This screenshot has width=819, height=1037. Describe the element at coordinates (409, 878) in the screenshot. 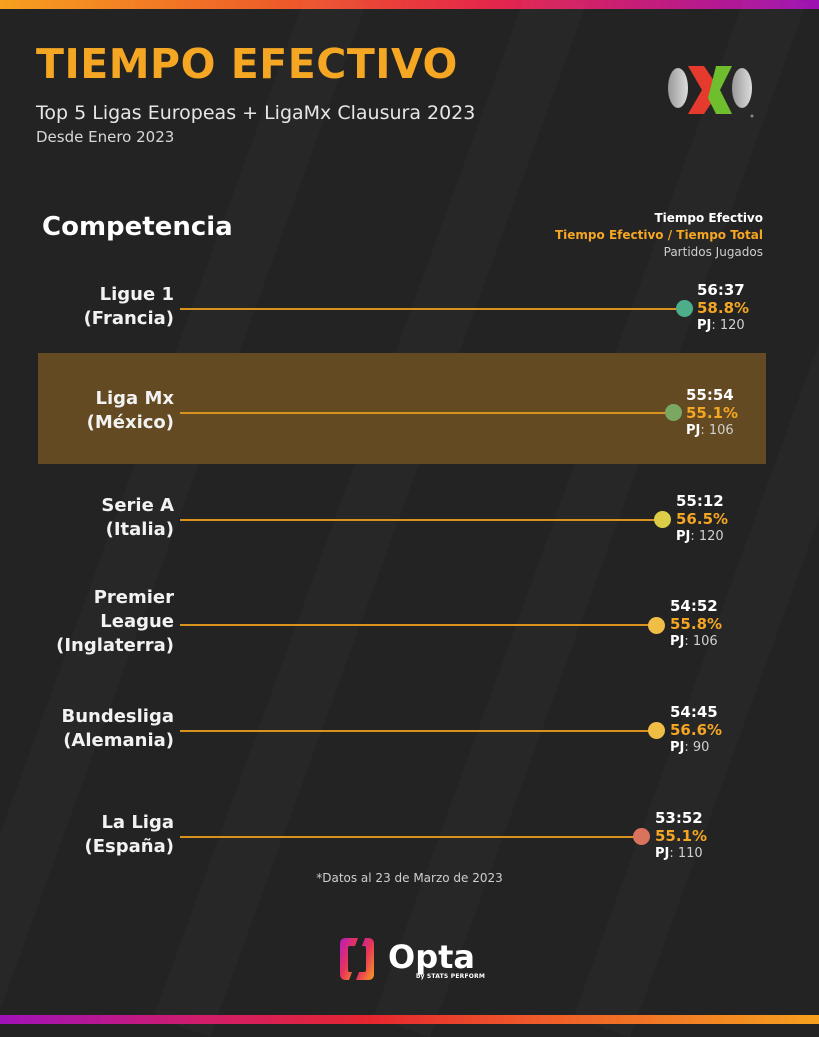

I see `footnote: *Datos al 23 de Marzo de 2023` at that location.